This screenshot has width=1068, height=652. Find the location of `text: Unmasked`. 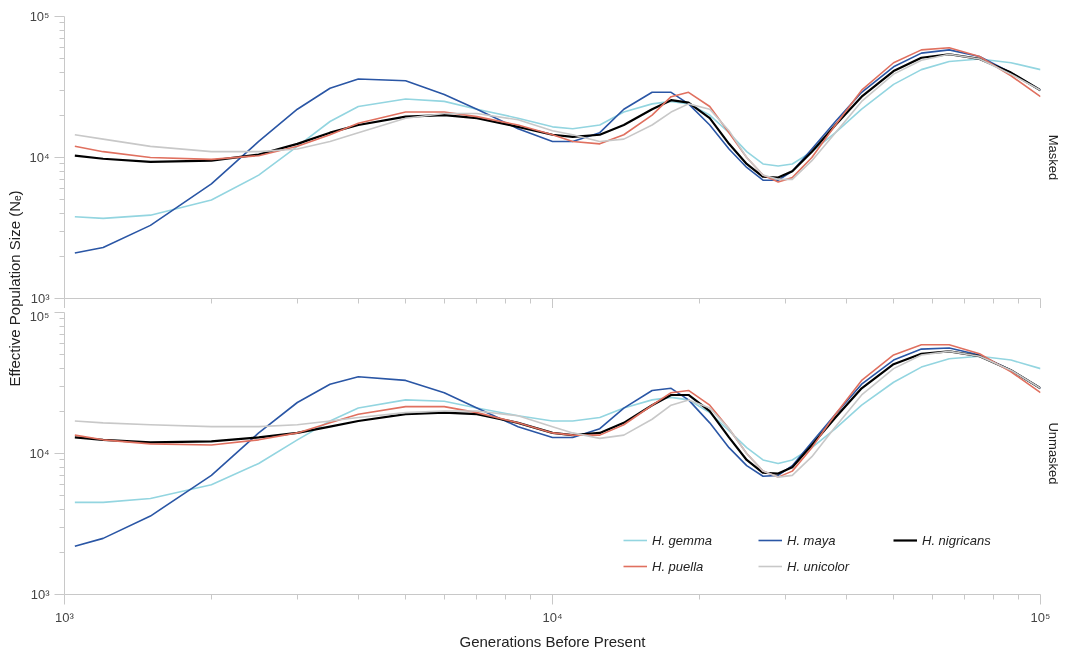

text: Unmasked is located at coordinates (1053, 453).